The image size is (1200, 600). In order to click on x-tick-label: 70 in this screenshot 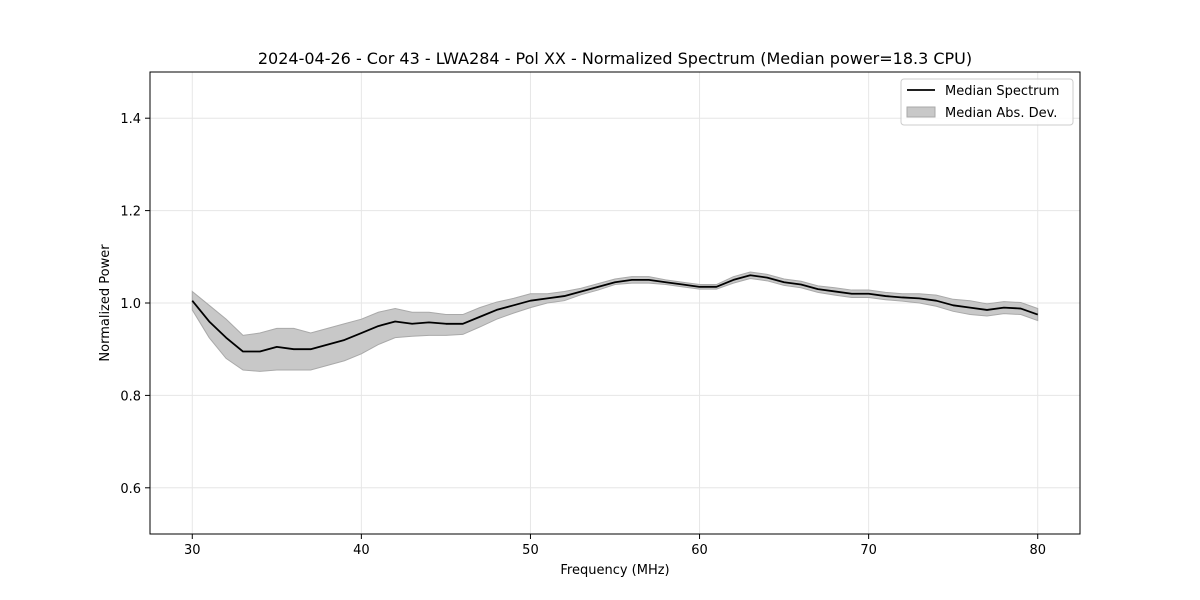, I will do `click(868, 550)`.